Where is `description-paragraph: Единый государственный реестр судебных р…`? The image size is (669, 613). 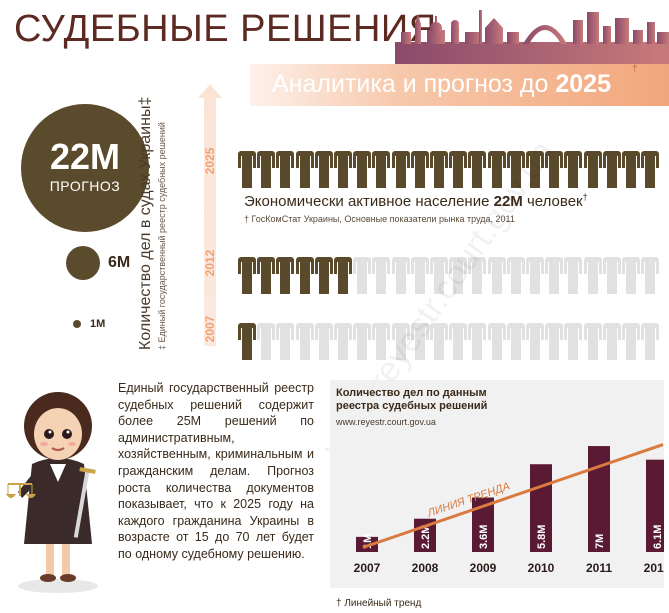 description-paragraph: Единый государственный реестр судебных р… is located at coordinates (216, 471).